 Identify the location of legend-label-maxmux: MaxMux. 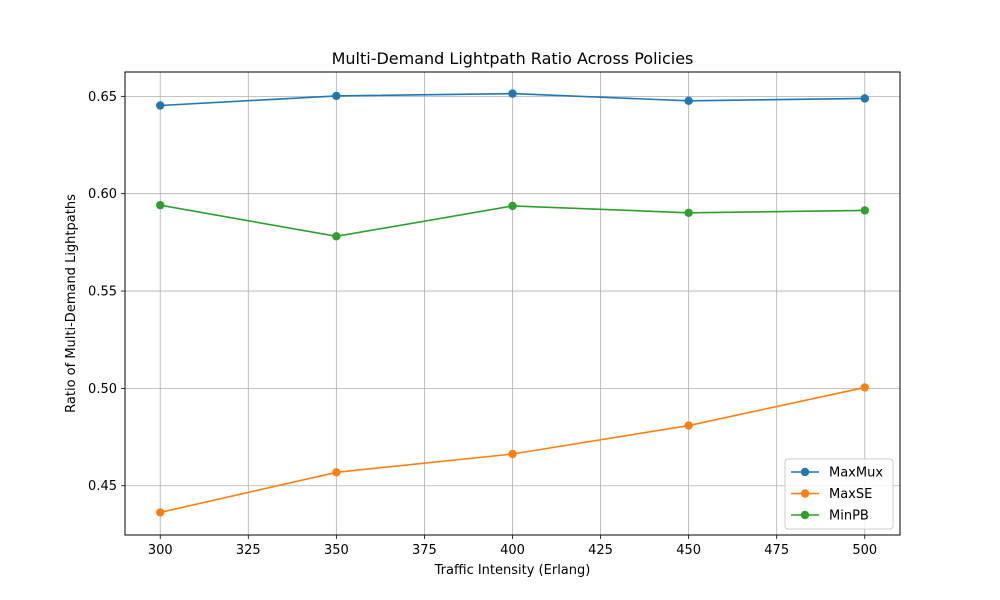
(856, 473).